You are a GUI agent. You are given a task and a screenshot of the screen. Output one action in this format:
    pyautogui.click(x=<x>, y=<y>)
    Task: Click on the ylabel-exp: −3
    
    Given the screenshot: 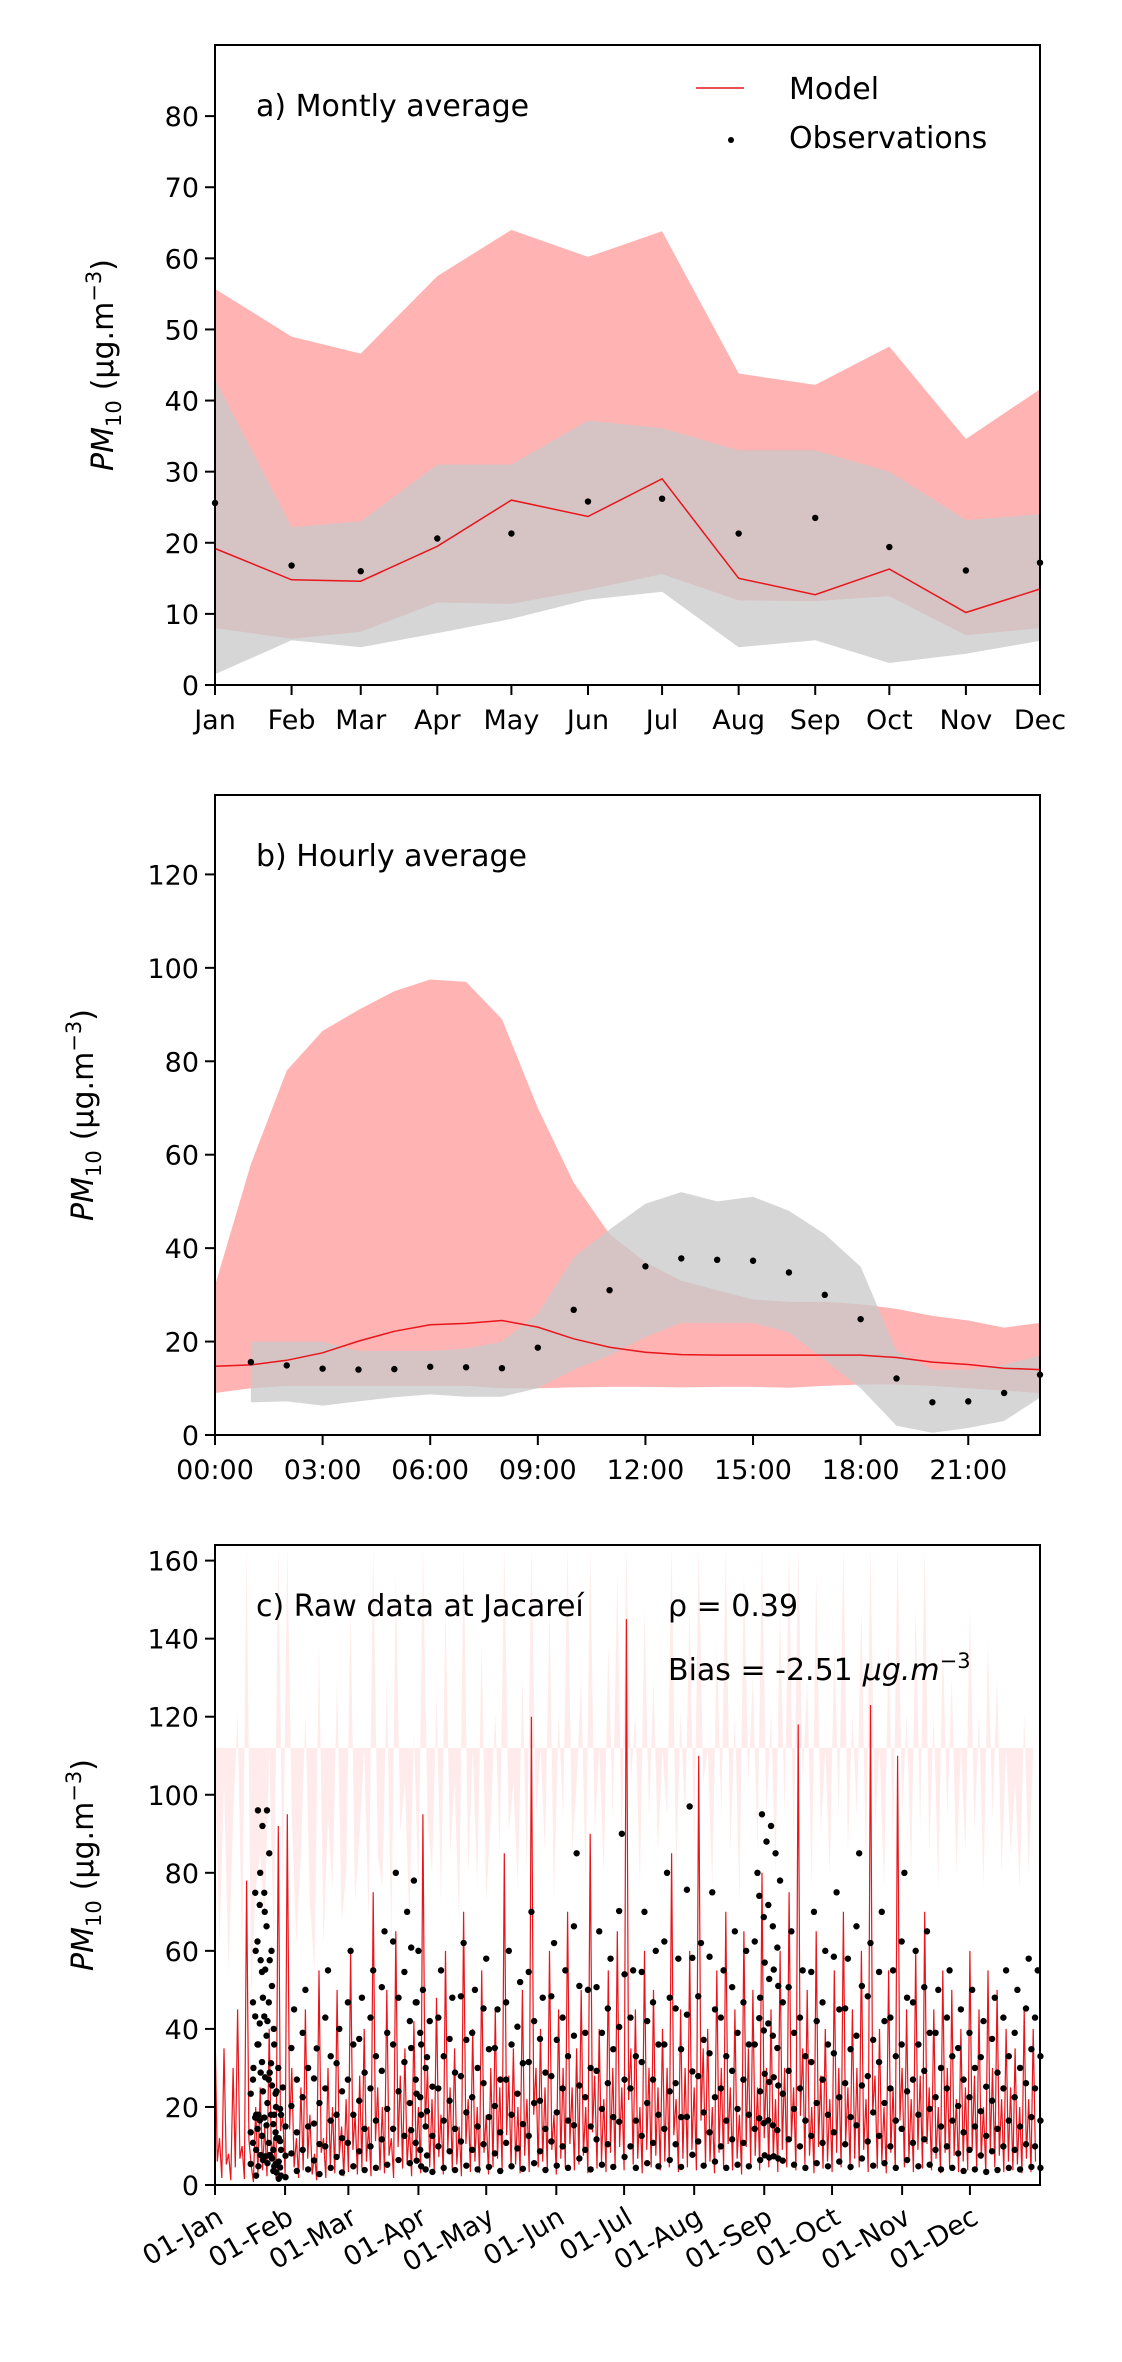 What is the action you would take?
    pyautogui.click(x=94, y=286)
    